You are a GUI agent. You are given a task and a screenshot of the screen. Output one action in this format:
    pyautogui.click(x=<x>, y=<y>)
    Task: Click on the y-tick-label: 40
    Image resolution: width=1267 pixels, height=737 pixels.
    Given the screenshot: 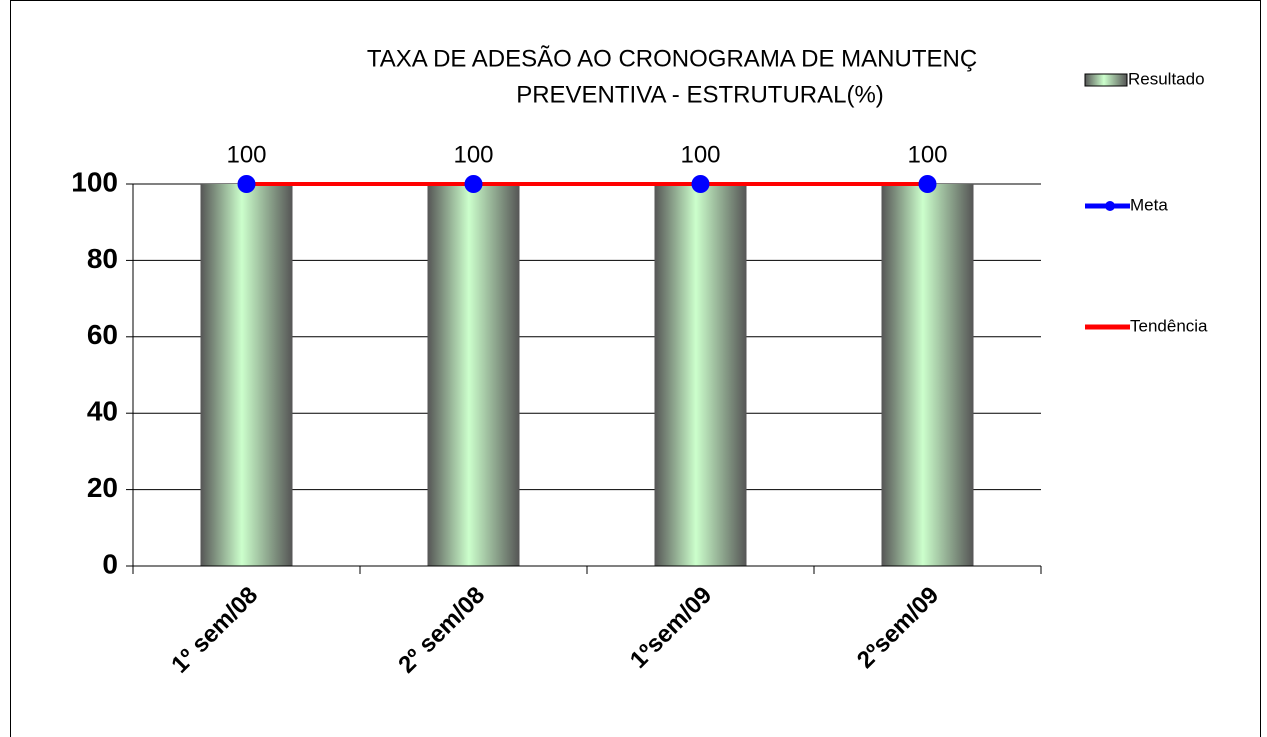 What is the action you would take?
    pyautogui.click(x=102, y=411)
    